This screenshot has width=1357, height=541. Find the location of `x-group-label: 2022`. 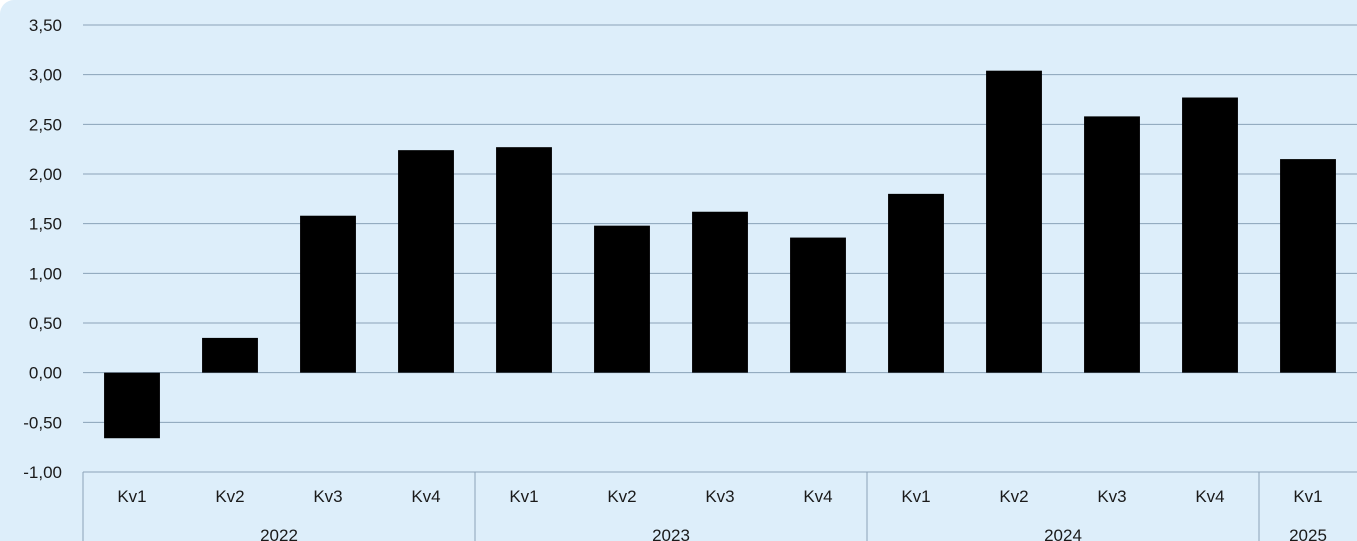

x-group-label: 2022 is located at coordinates (279, 533).